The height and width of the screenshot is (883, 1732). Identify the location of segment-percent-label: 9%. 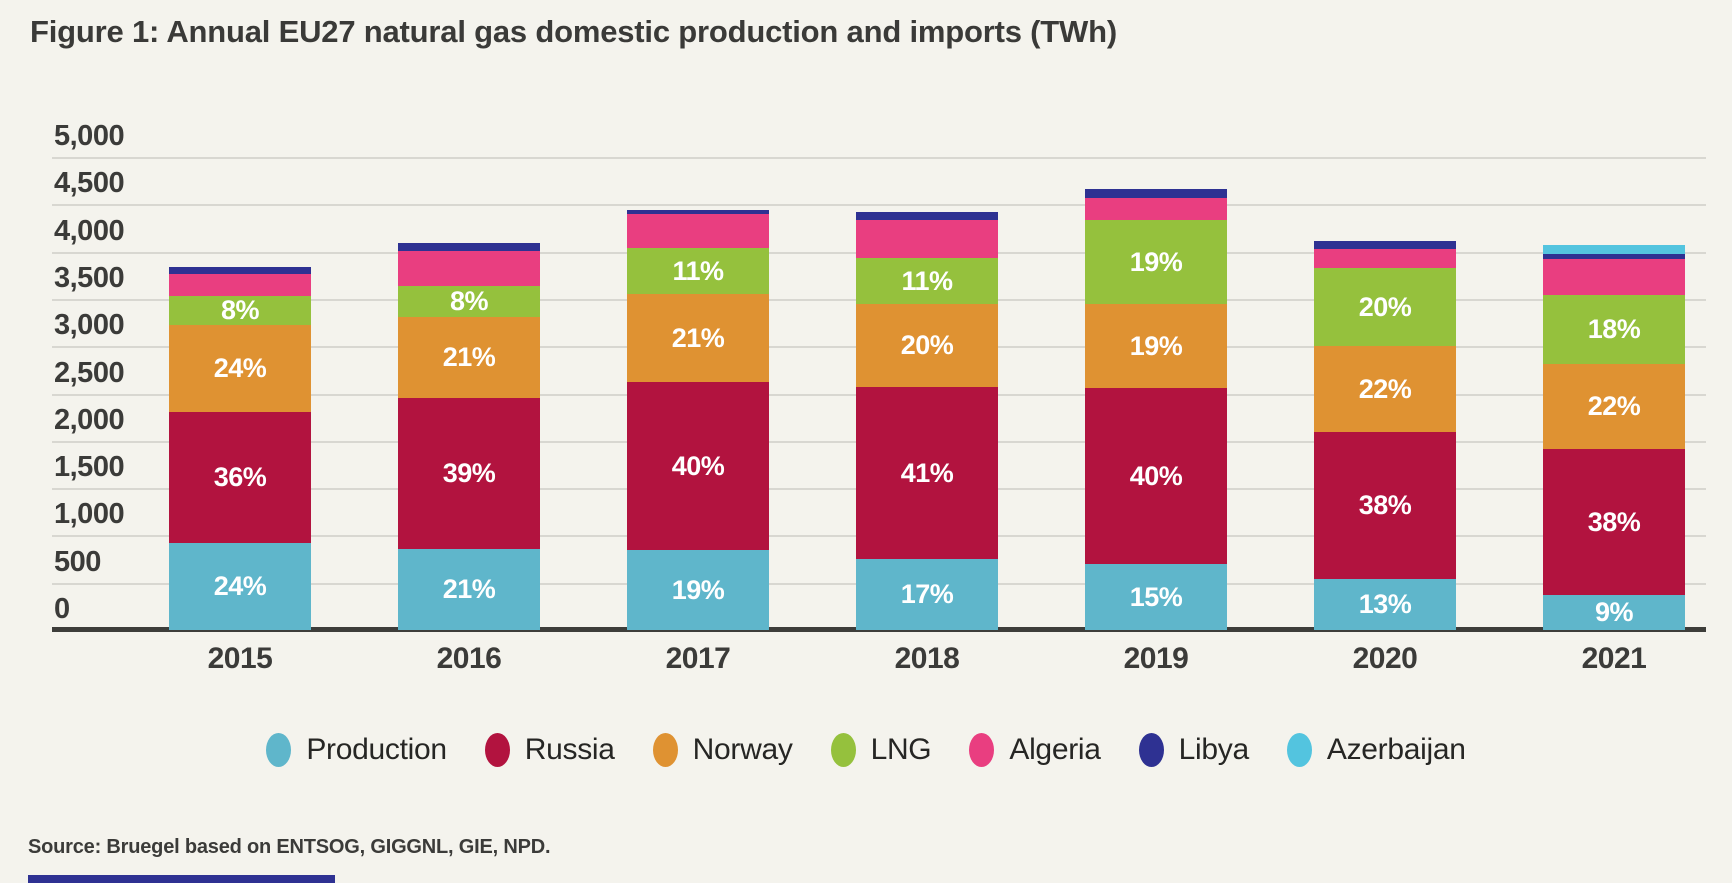
(1614, 612).